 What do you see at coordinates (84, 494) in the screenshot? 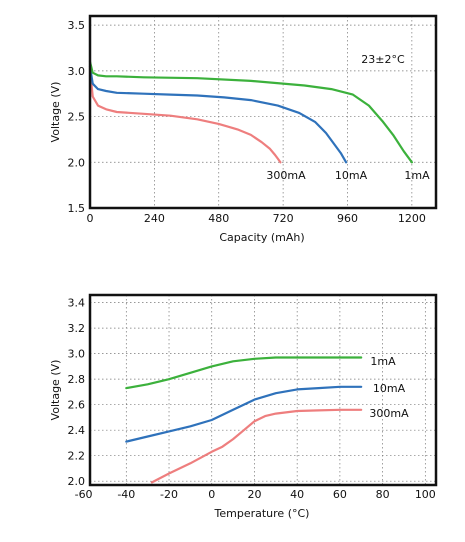
I see `x-tick-label: -60` at bounding box center [84, 494].